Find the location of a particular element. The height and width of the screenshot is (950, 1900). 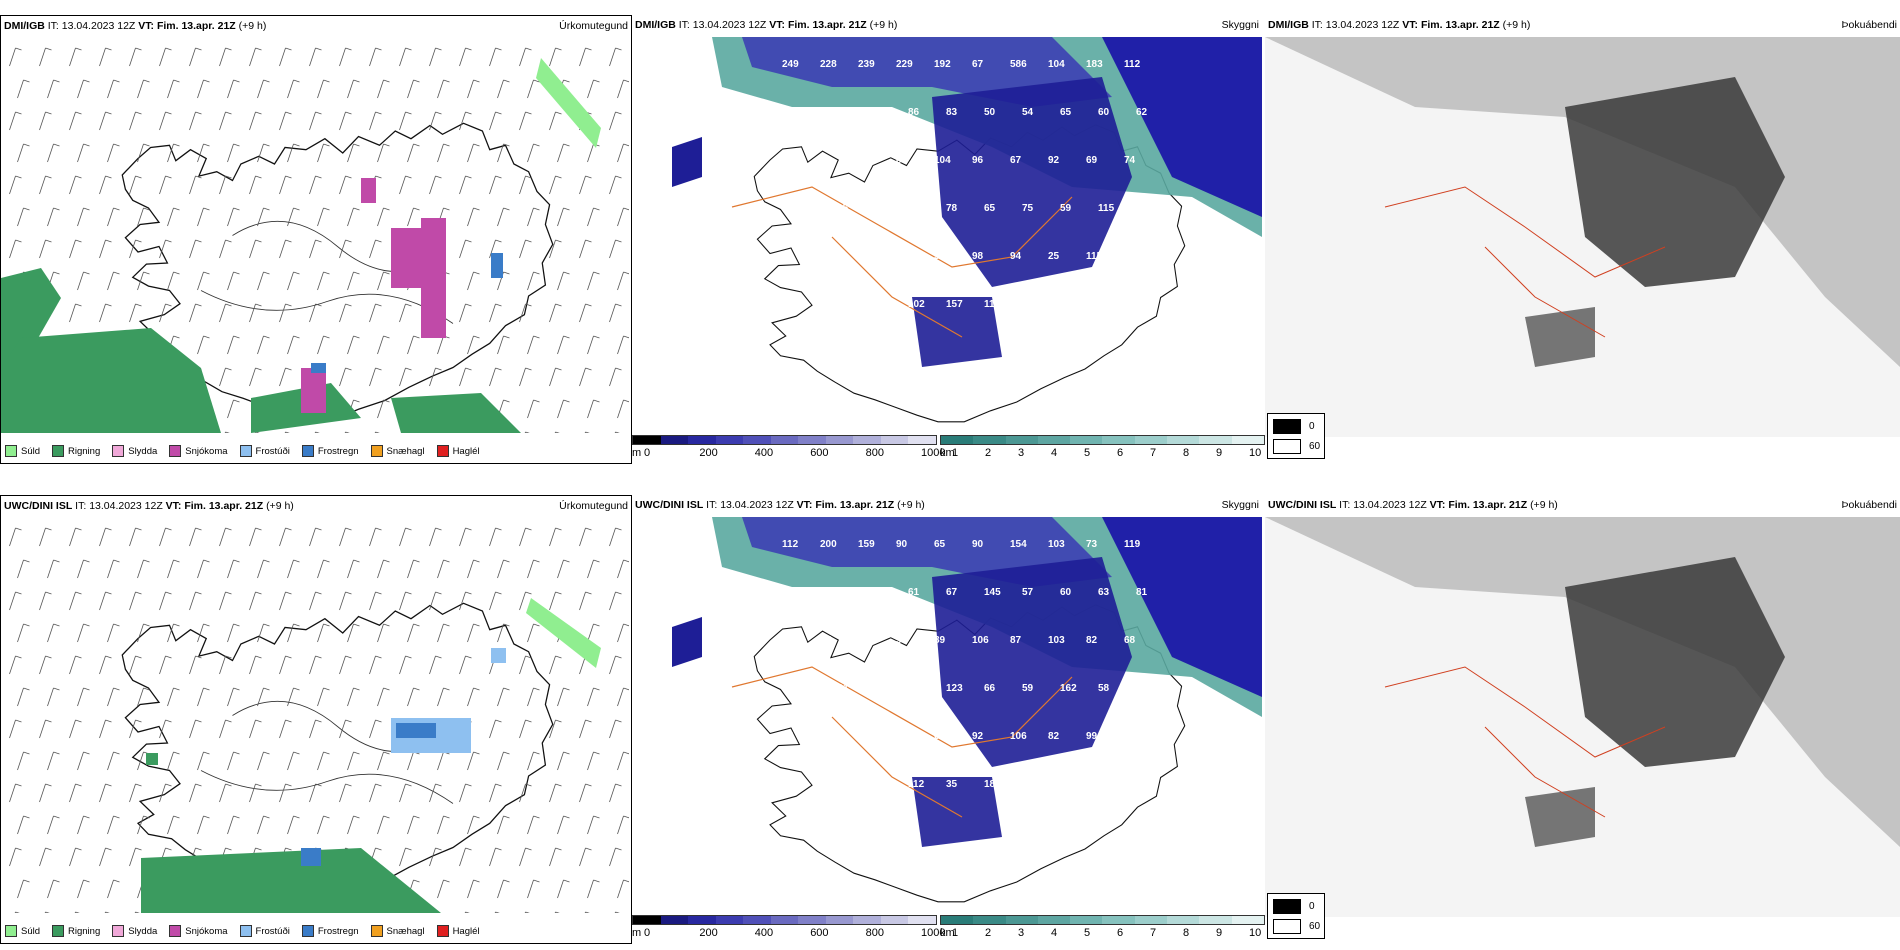

legend-label: Súld is located at coordinates (31, 451).